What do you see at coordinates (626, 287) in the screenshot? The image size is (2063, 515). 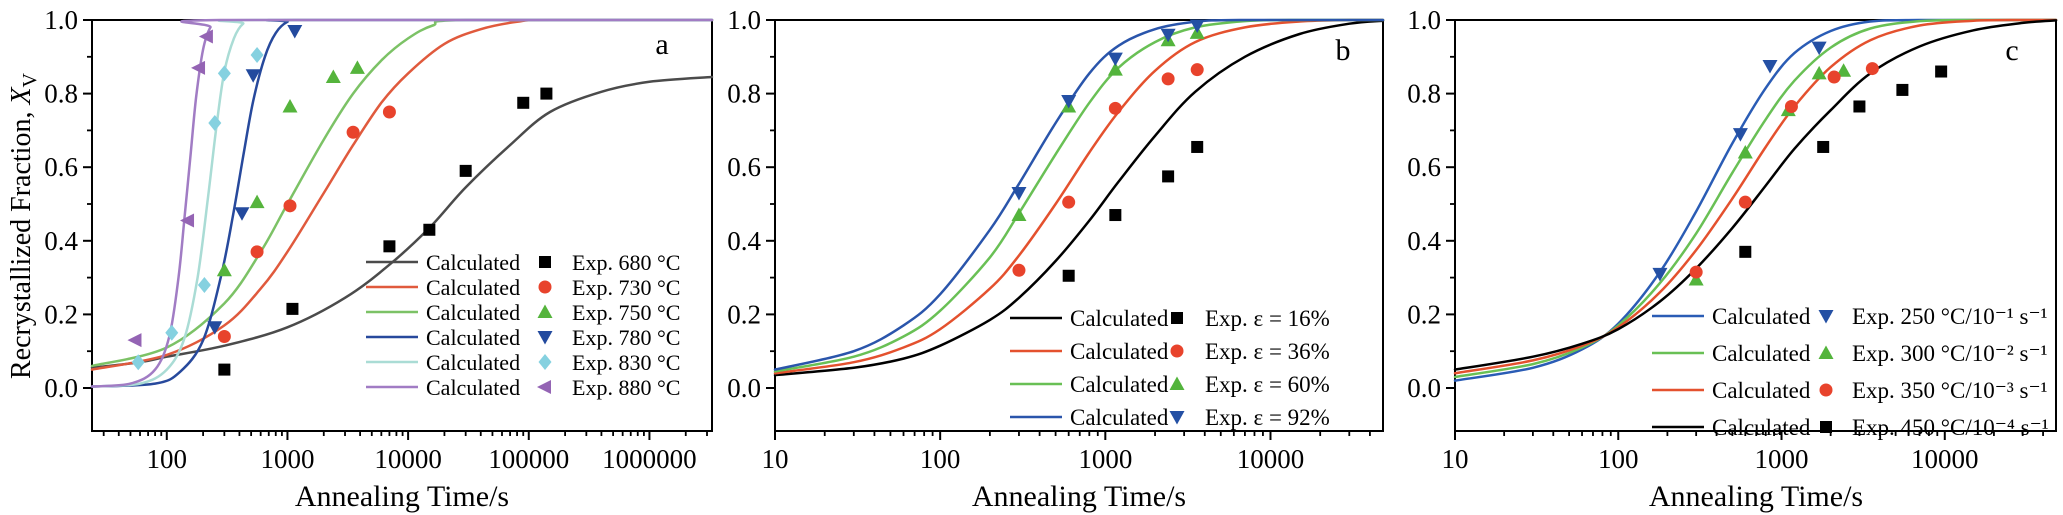 I see `legend-exp-label: Exp. 730 °C` at bounding box center [626, 287].